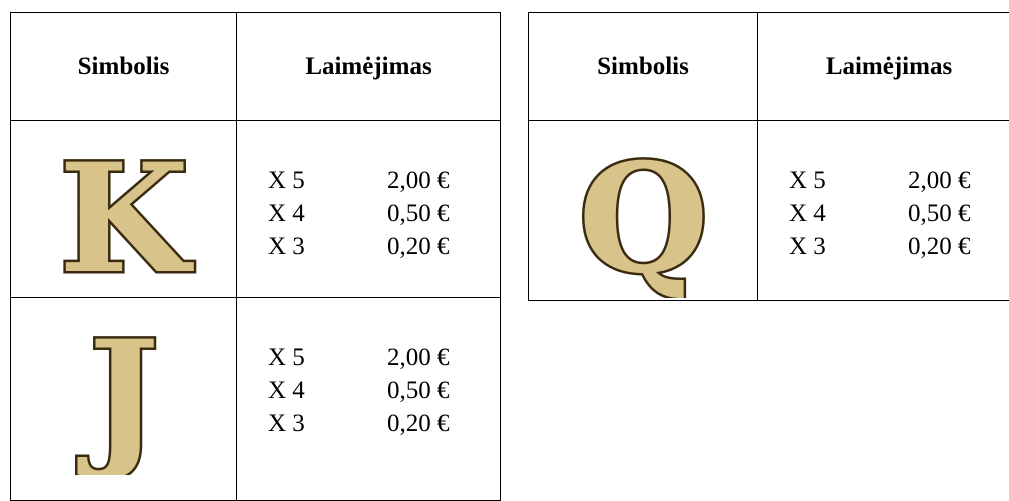 The height and width of the screenshot is (501, 1009). I want to click on symbol-letter: Q, so click(643, 214).